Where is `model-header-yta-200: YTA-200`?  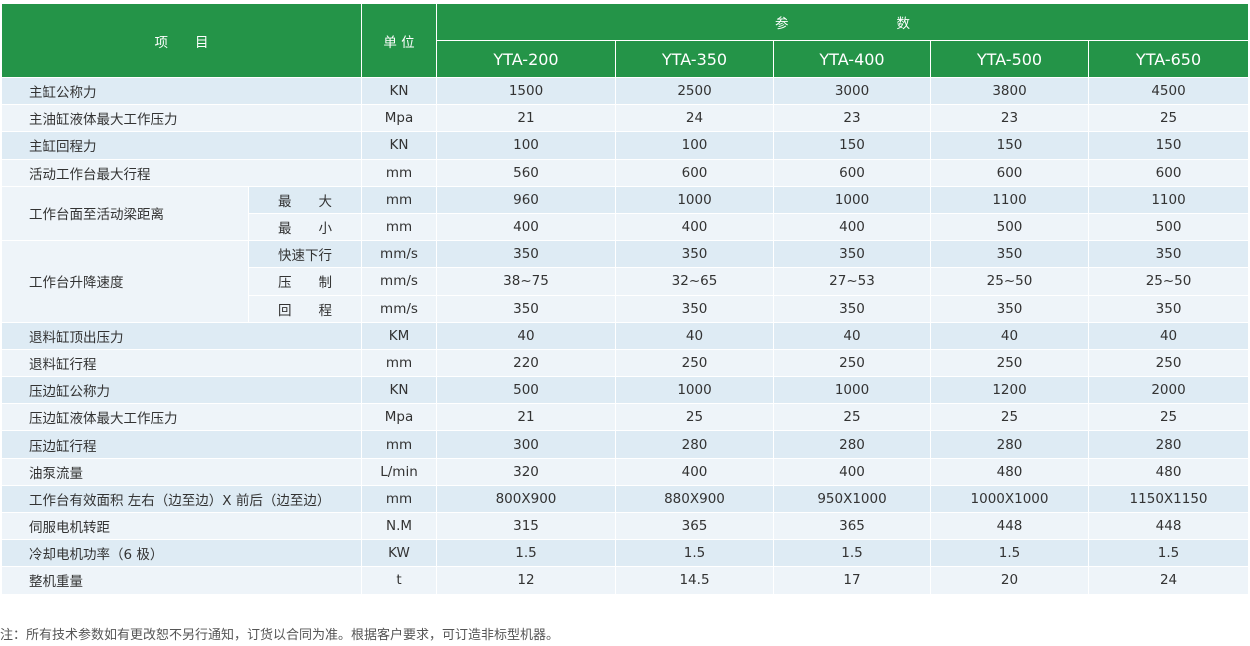 model-header-yta-200: YTA-200 is located at coordinates (526, 59).